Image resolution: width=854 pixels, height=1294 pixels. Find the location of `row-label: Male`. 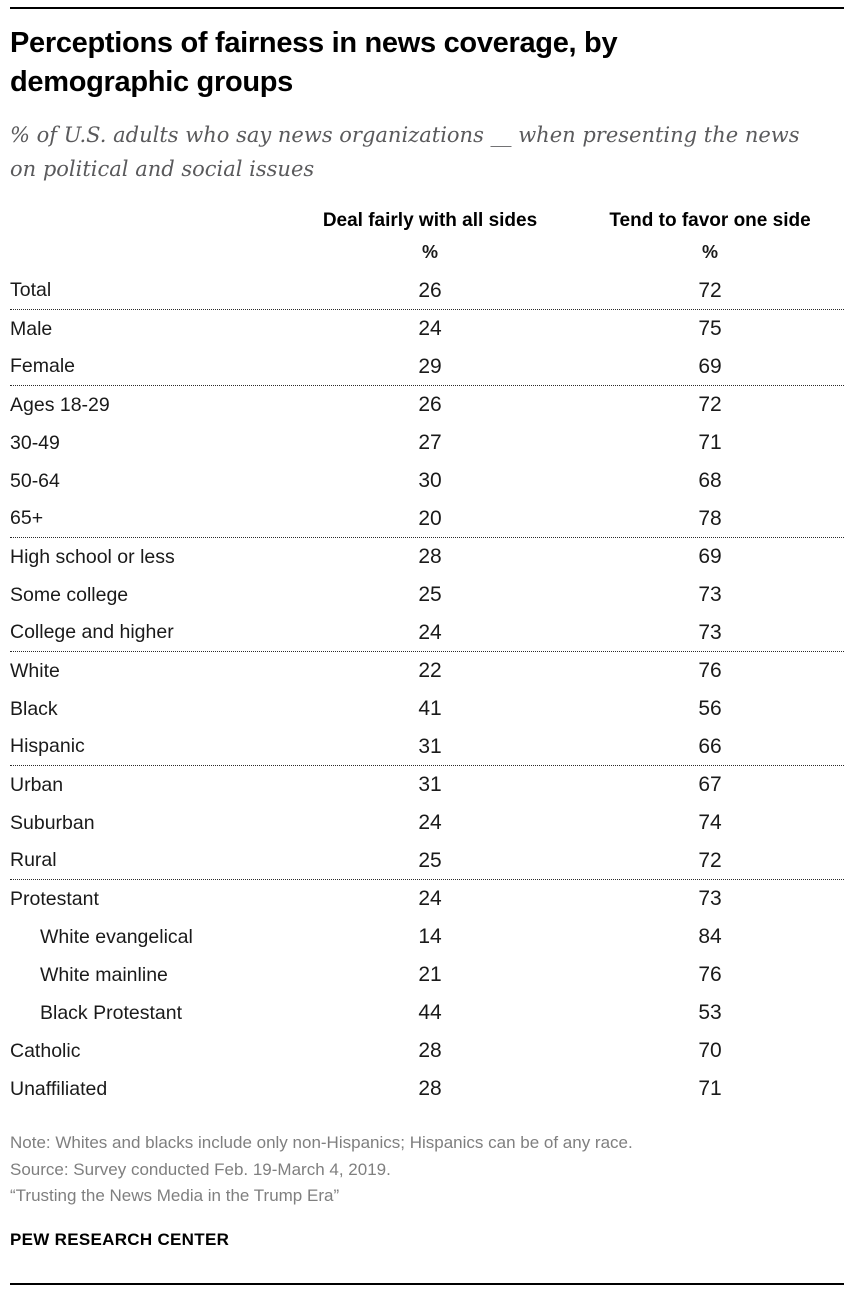

row-label: Male is located at coordinates (31, 328).